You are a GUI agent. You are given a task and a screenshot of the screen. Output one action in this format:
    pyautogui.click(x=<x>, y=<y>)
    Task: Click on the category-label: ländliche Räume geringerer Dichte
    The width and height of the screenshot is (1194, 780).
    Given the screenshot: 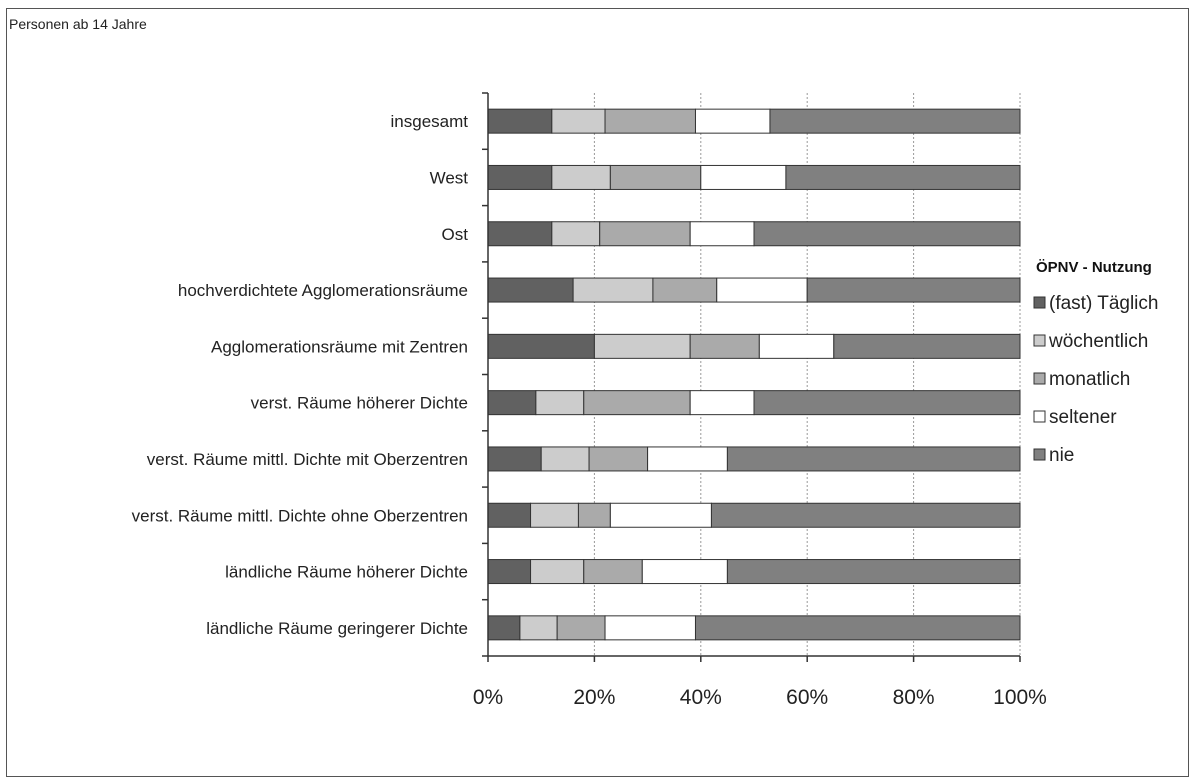 What is the action you would take?
    pyautogui.click(x=337, y=628)
    